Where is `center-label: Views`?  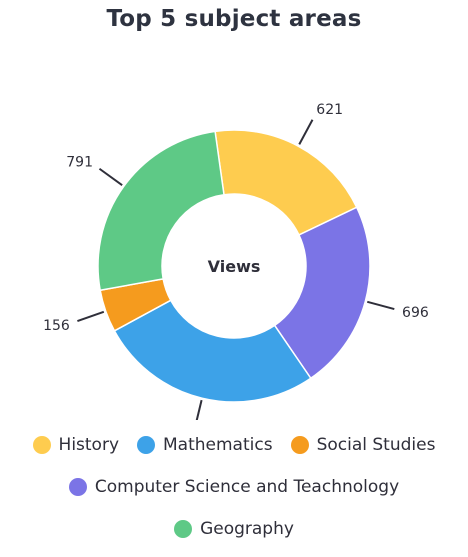 center-label: Views is located at coordinates (234, 266).